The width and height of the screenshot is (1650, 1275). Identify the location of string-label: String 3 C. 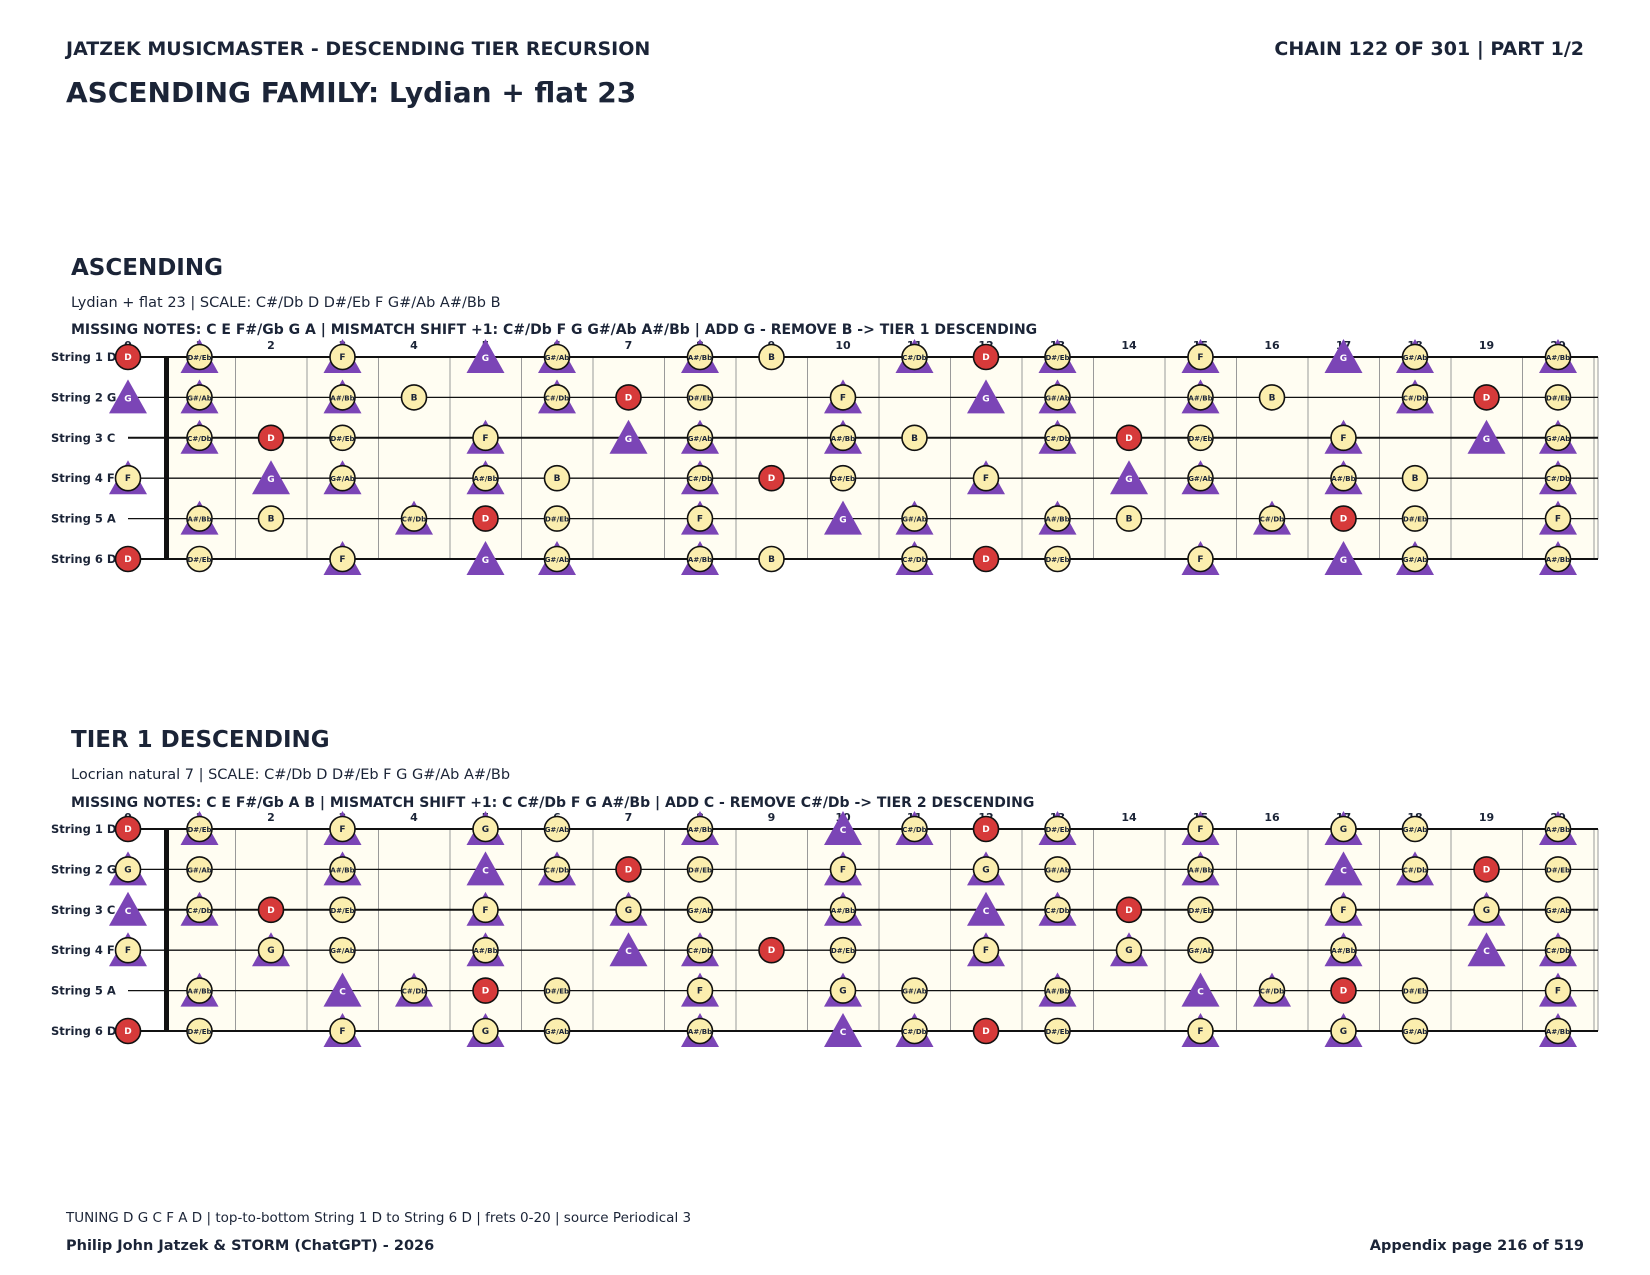
(83, 910).